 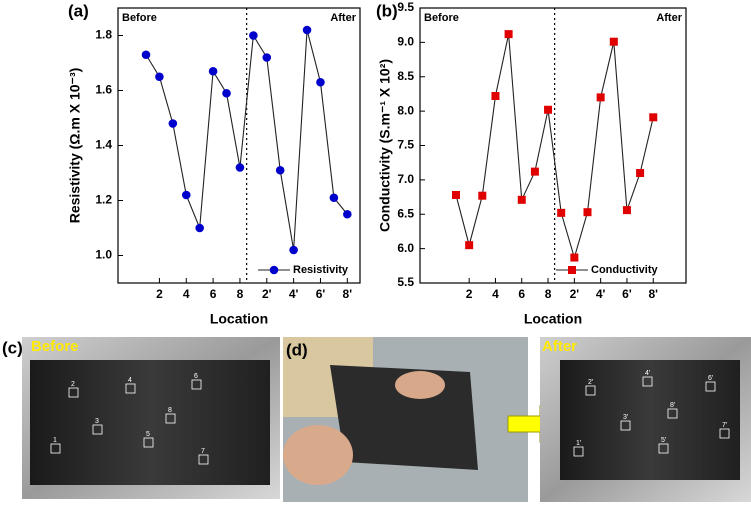 I want to click on y-tick-label: 7.0, so click(x=405, y=179).